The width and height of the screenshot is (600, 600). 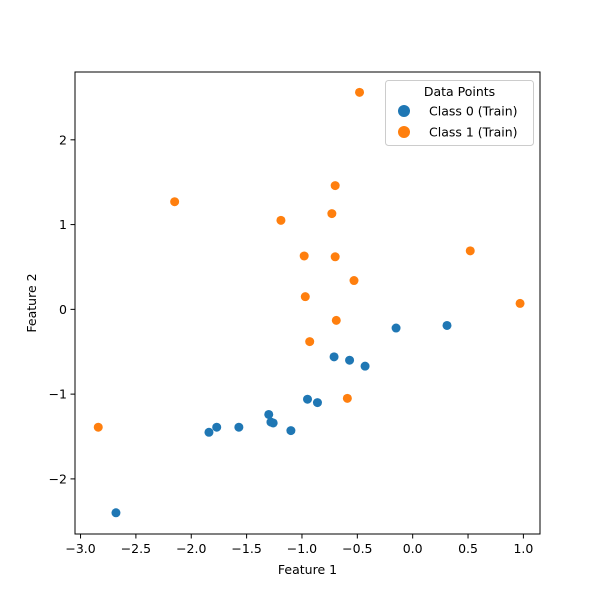 What do you see at coordinates (468, 548) in the screenshot?
I see `x-tick-label: 0.5` at bounding box center [468, 548].